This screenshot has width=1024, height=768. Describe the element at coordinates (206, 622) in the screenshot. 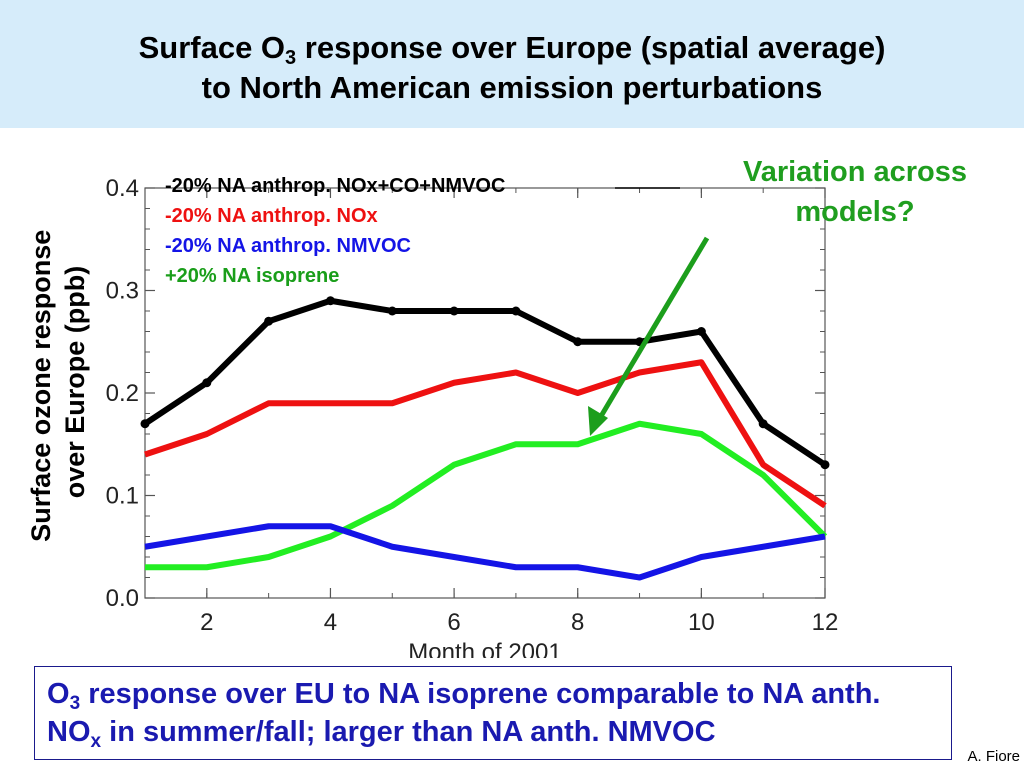

I see `x-tick-label: 2` at that location.